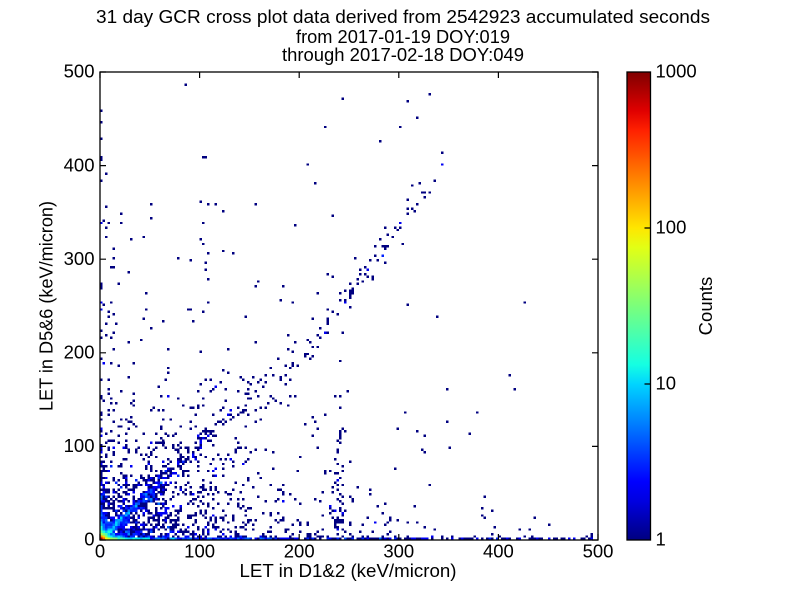 This screenshot has height=600, width=800. Describe the element at coordinates (403, 55) in the screenshot. I see `svg-text: through 2017-02-18 DOY:049` at that location.